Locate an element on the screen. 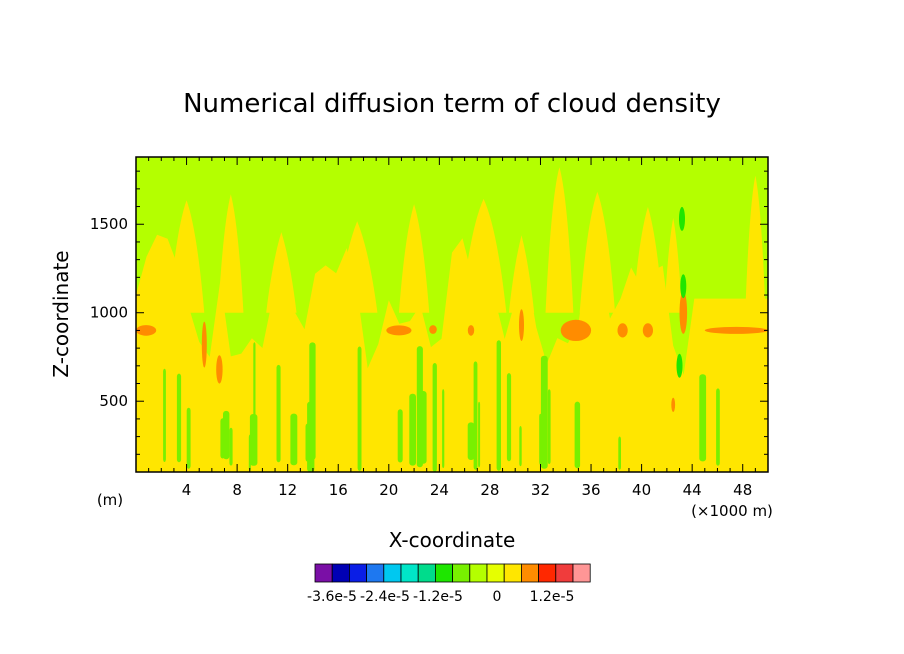 This screenshot has width=904, height=654. x-tick-label: 8 is located at coordinates (237, 490).